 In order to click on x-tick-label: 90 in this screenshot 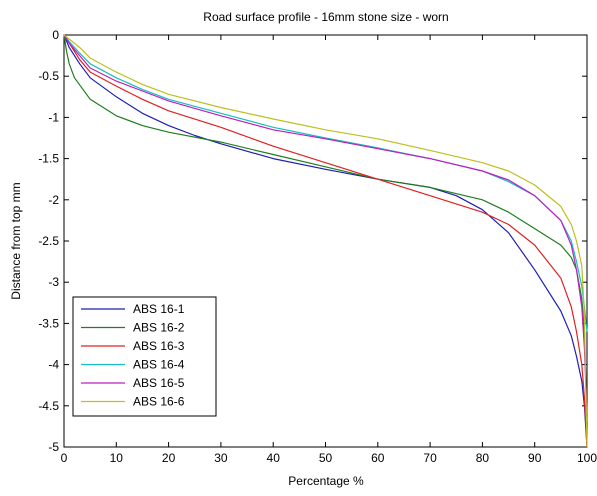, I will do `click(535, 458)`.